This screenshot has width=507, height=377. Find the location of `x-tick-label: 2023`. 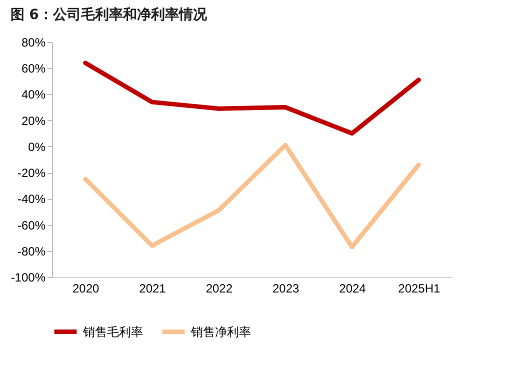

x-tick-label: 2023 is located at coordinates (286, 289).